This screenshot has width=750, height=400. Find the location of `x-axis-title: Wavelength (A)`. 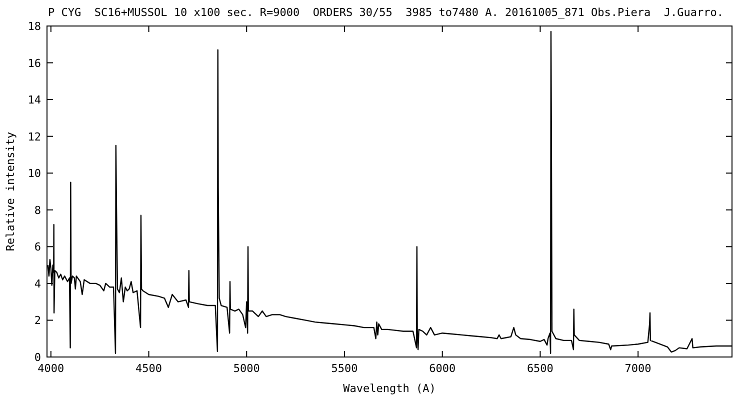

x-axis-title: Wavelength (A) is located at coordinates (389, 388).